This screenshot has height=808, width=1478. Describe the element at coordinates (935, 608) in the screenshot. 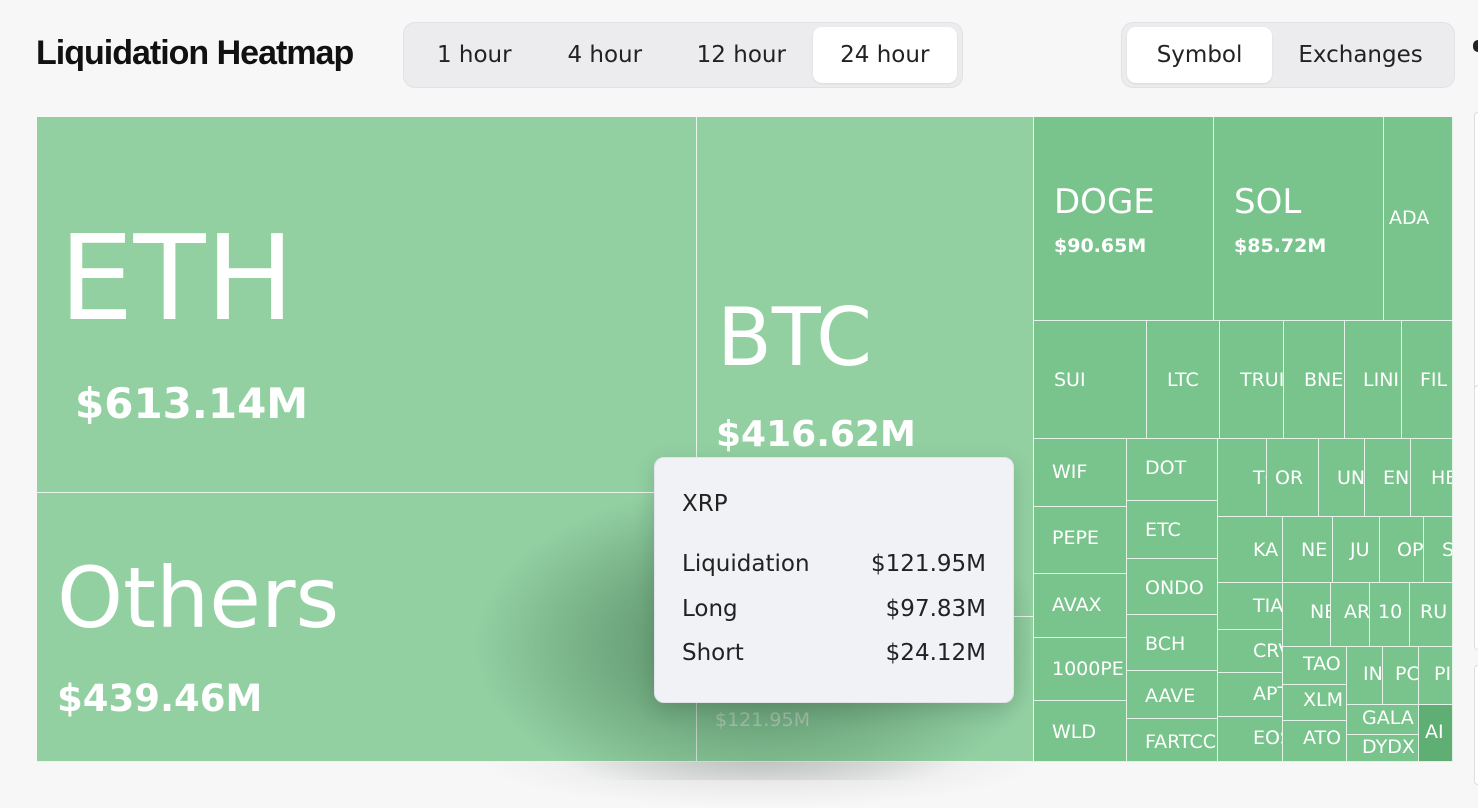

I see `tooltip-value: $97.83M` at that location.